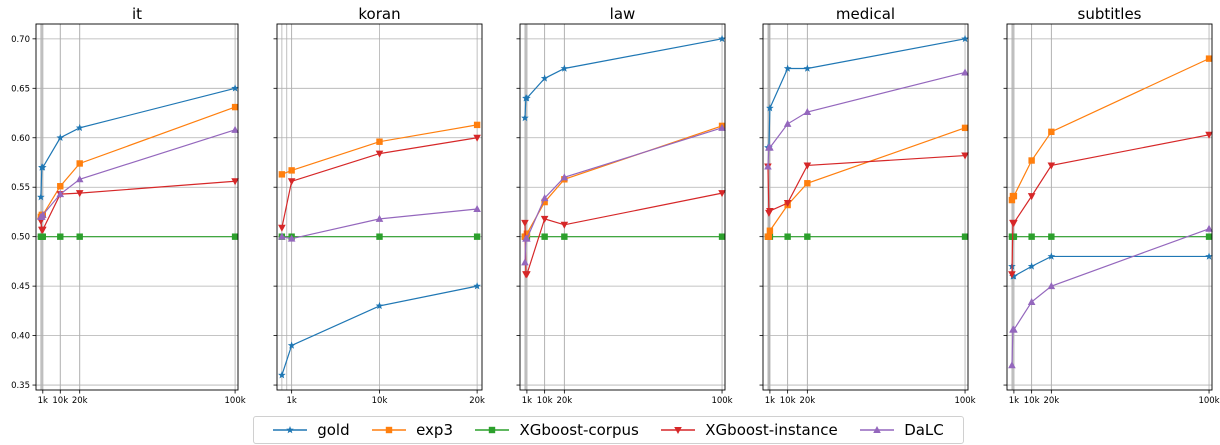  I want to click on y-tick-label: 0.60, so click(20, 139).